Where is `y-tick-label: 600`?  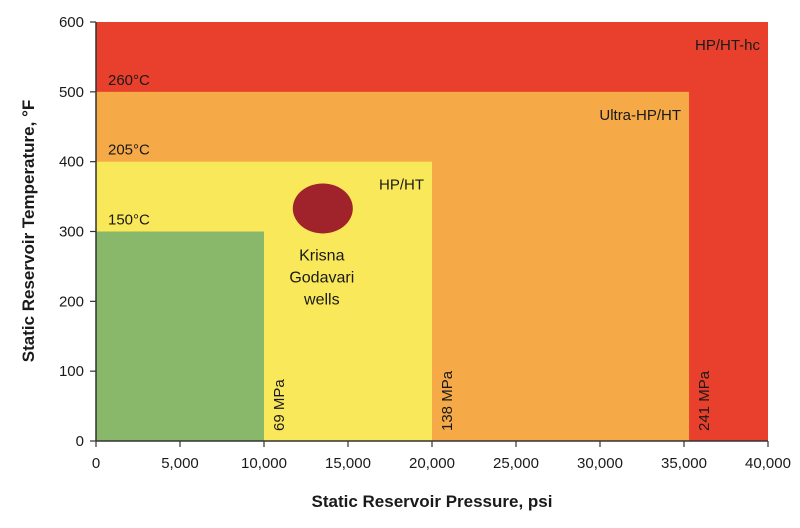 y-tick-label: 600 is located at coordinates (71, 22).